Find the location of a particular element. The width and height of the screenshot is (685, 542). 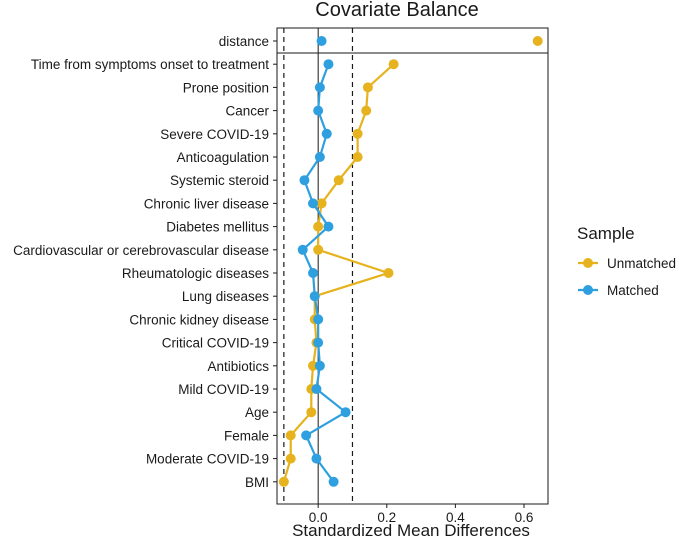

point-unmatched-chronic-liver-disease is located at coordinates (321, 203).